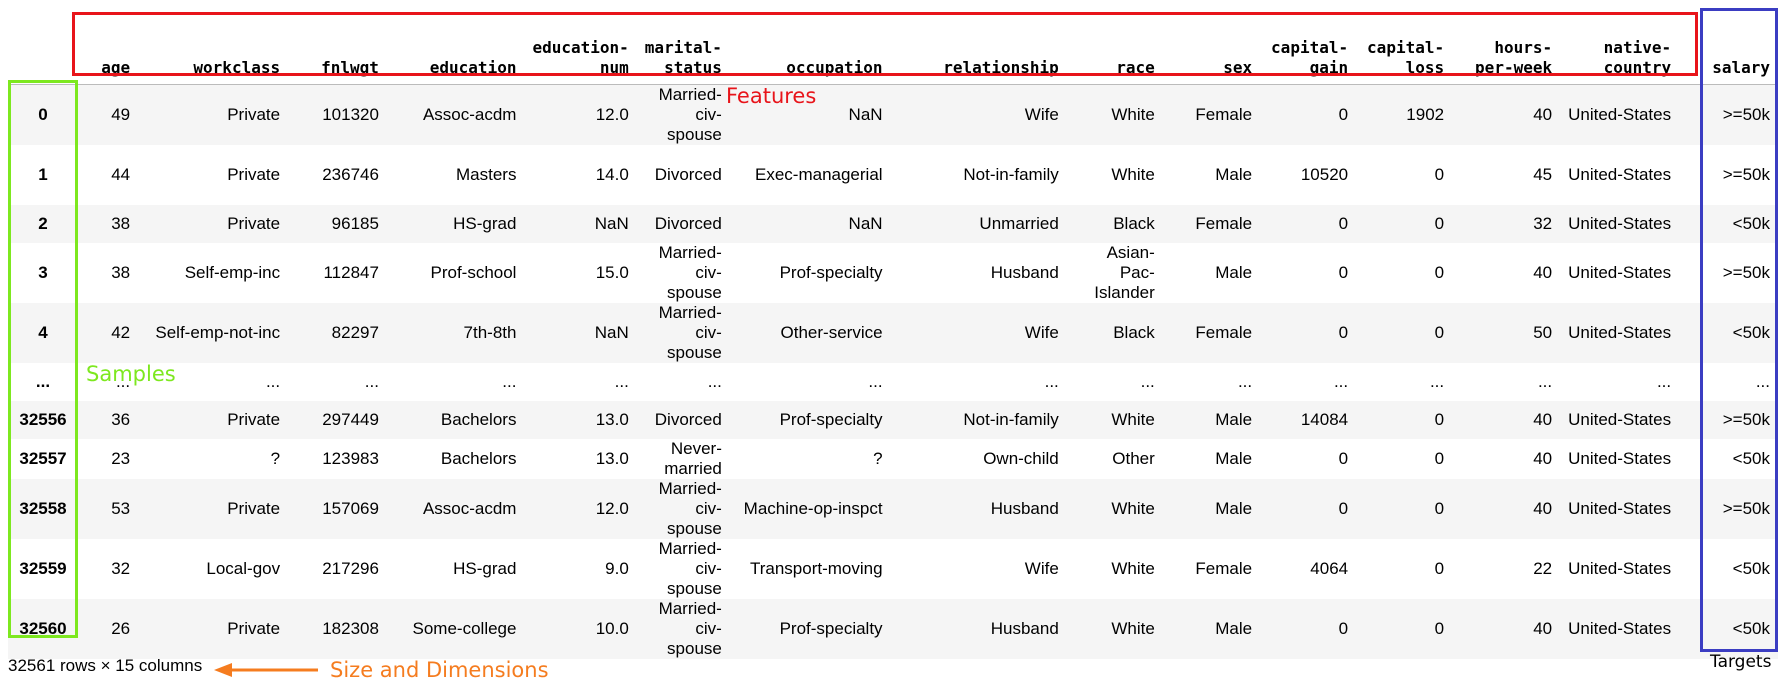  Describe the element at coordinates (1425, 114) in the screenshot. I see `table-cell-capital-loss: 1902` at that location.